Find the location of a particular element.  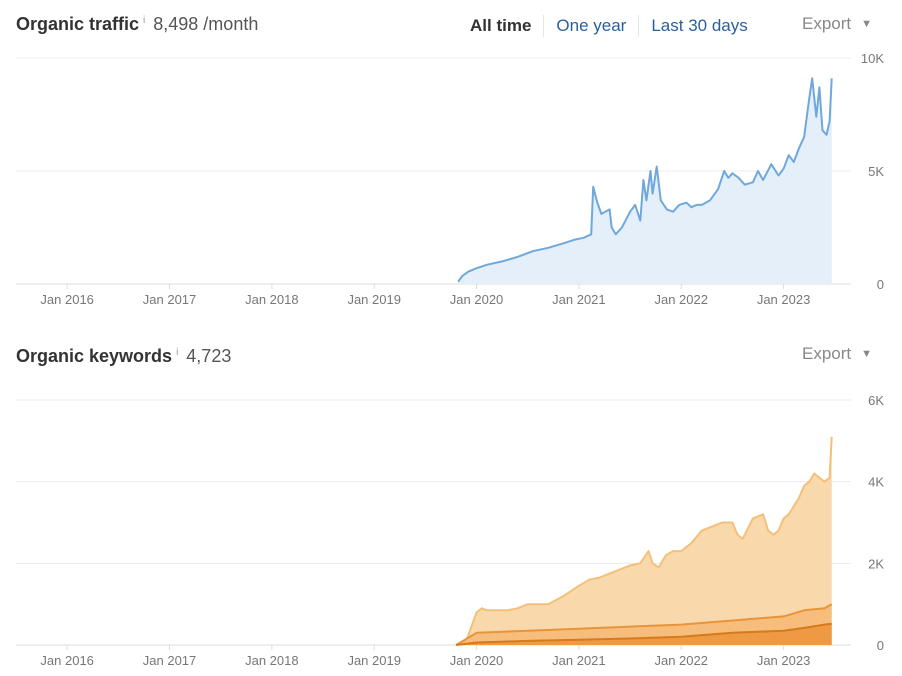

keywords-series-0-area is located at coordinates (644, 540).